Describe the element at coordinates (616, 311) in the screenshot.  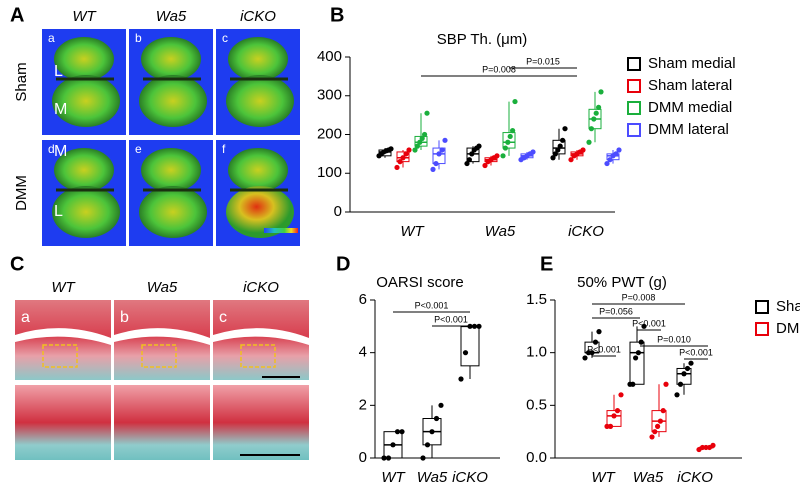
I see `annotation: P=0.056` at that location.